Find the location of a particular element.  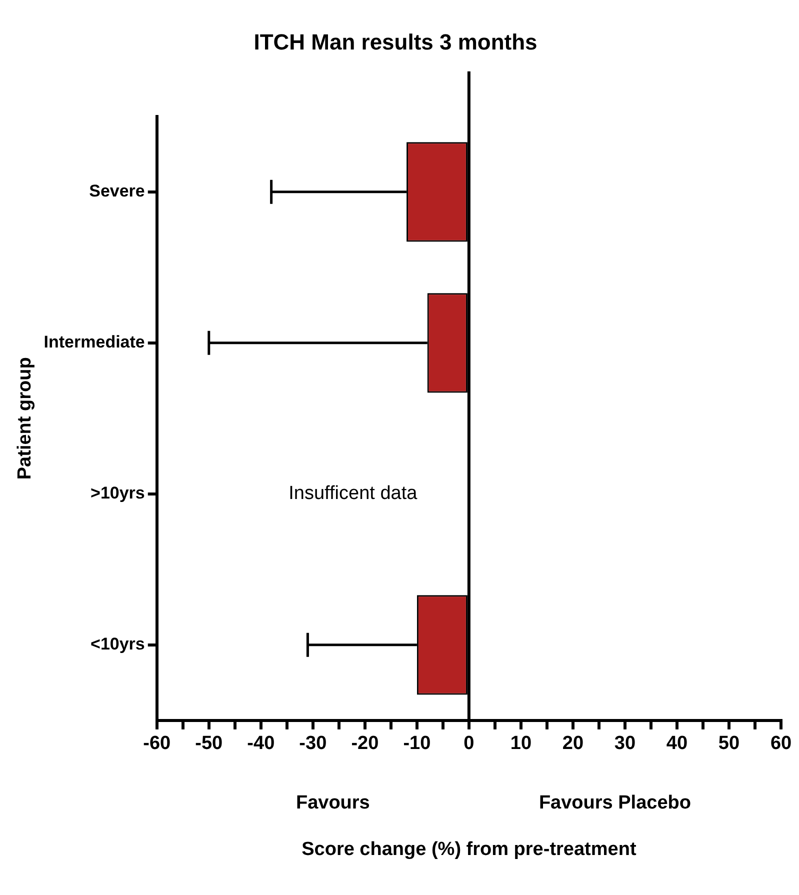

text: Favours Placebo is located at coordinates (615, 803).